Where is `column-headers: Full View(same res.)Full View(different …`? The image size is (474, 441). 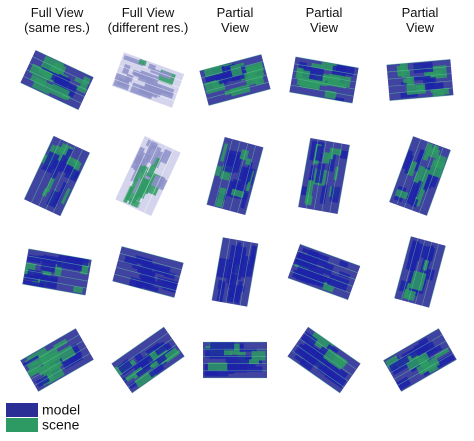 column-headers: Full View(same res.)Full View(different … is located at coordinates (231, 20).